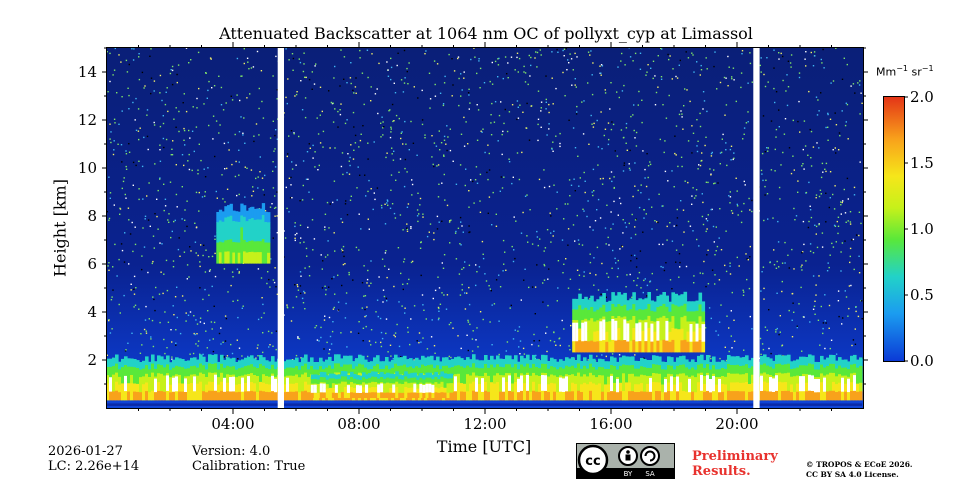  I want to click on svg-text: cc, so click(592, 461).